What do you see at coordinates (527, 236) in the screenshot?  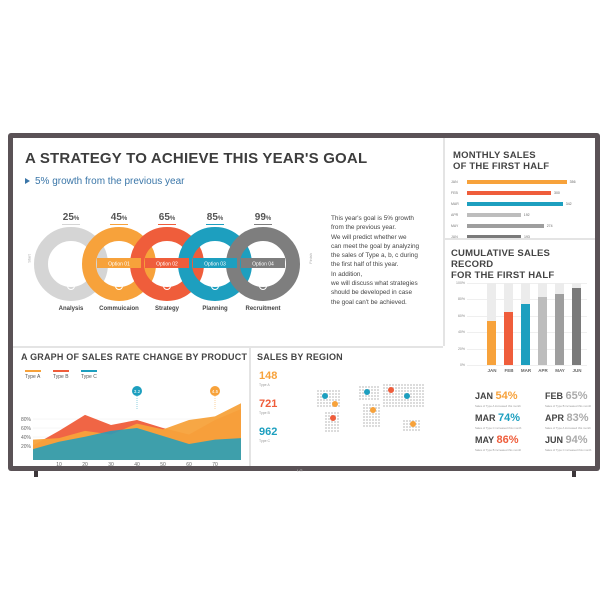 I see `monthly-value: 193` at bounding box center [527, 236].